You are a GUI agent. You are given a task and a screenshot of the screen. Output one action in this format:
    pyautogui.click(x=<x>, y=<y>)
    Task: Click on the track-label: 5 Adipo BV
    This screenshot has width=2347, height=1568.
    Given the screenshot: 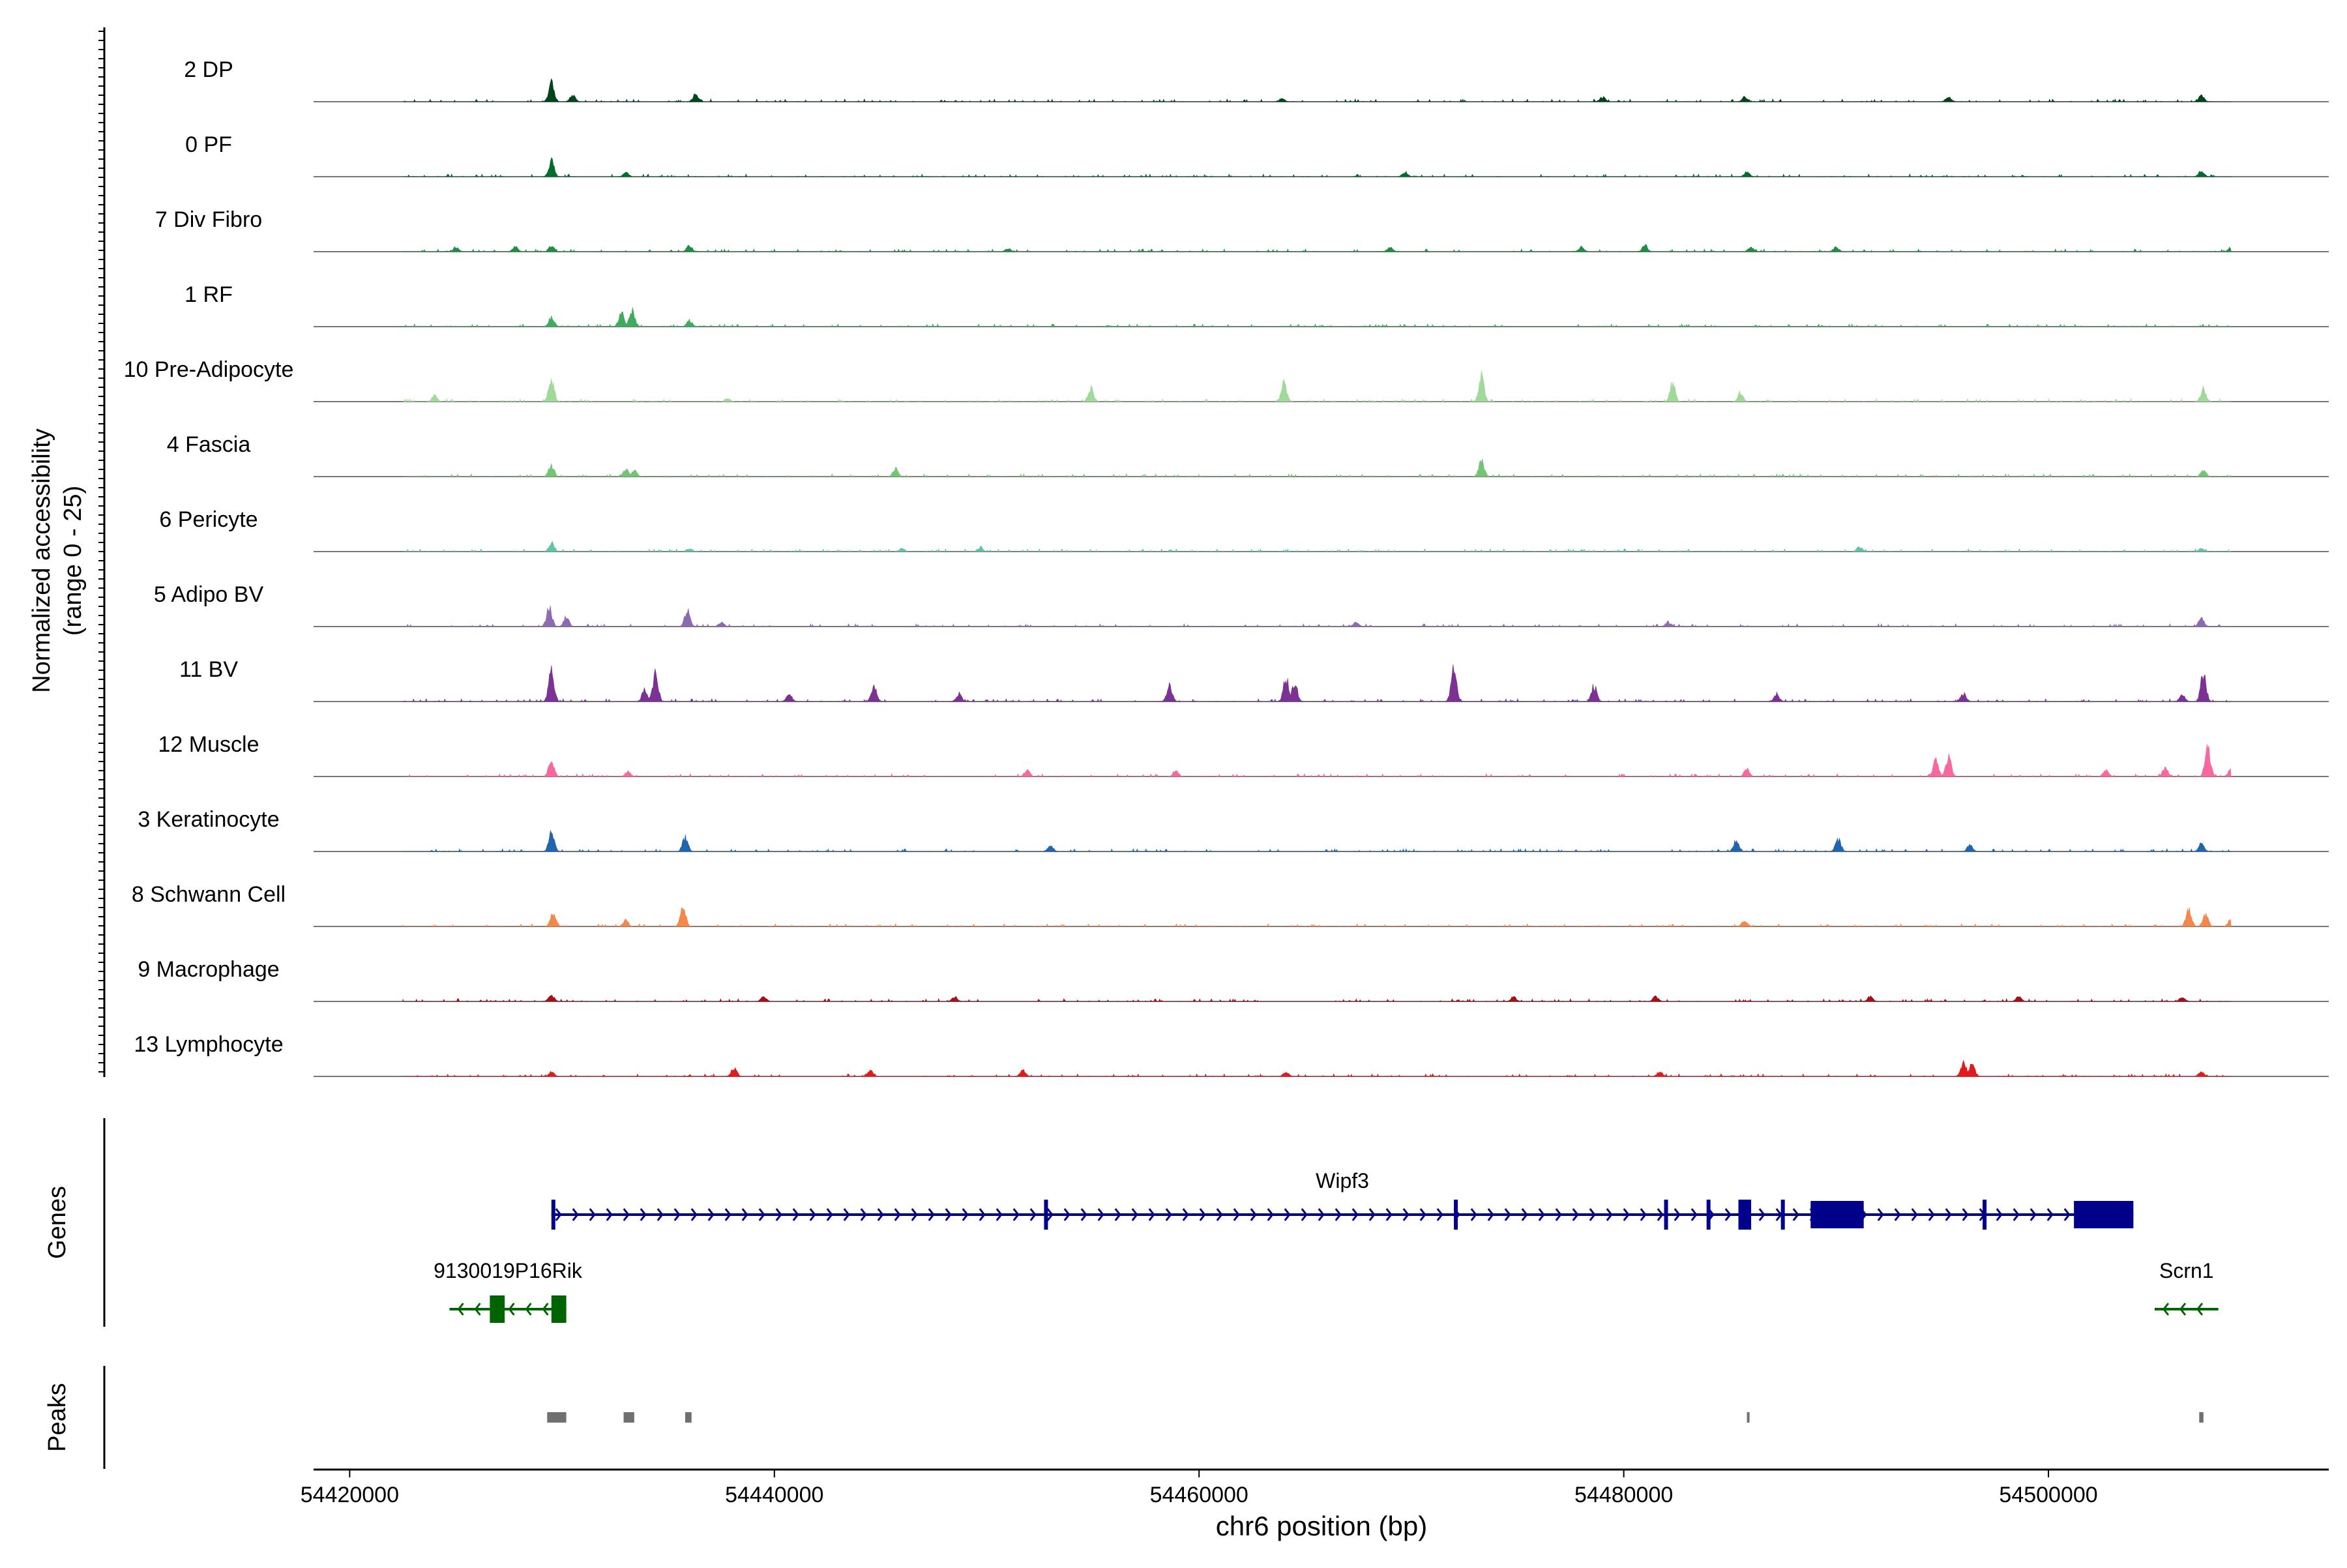 What is the action you would take?
    pyautogui.click(x=209, y=595)
    